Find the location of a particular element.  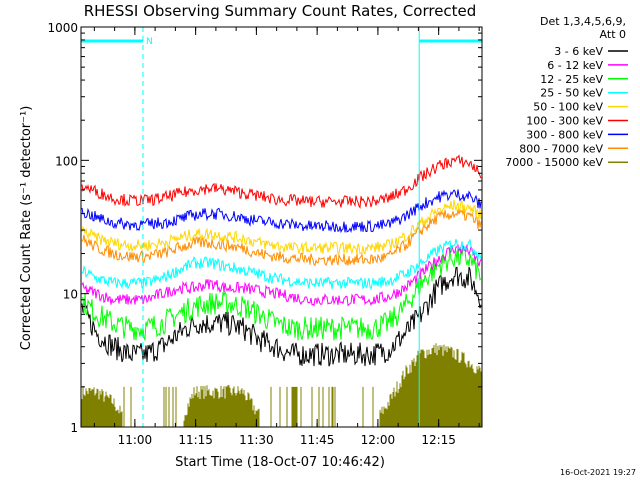

y-tick-label: 1000 is located at coordinates (62, 28).